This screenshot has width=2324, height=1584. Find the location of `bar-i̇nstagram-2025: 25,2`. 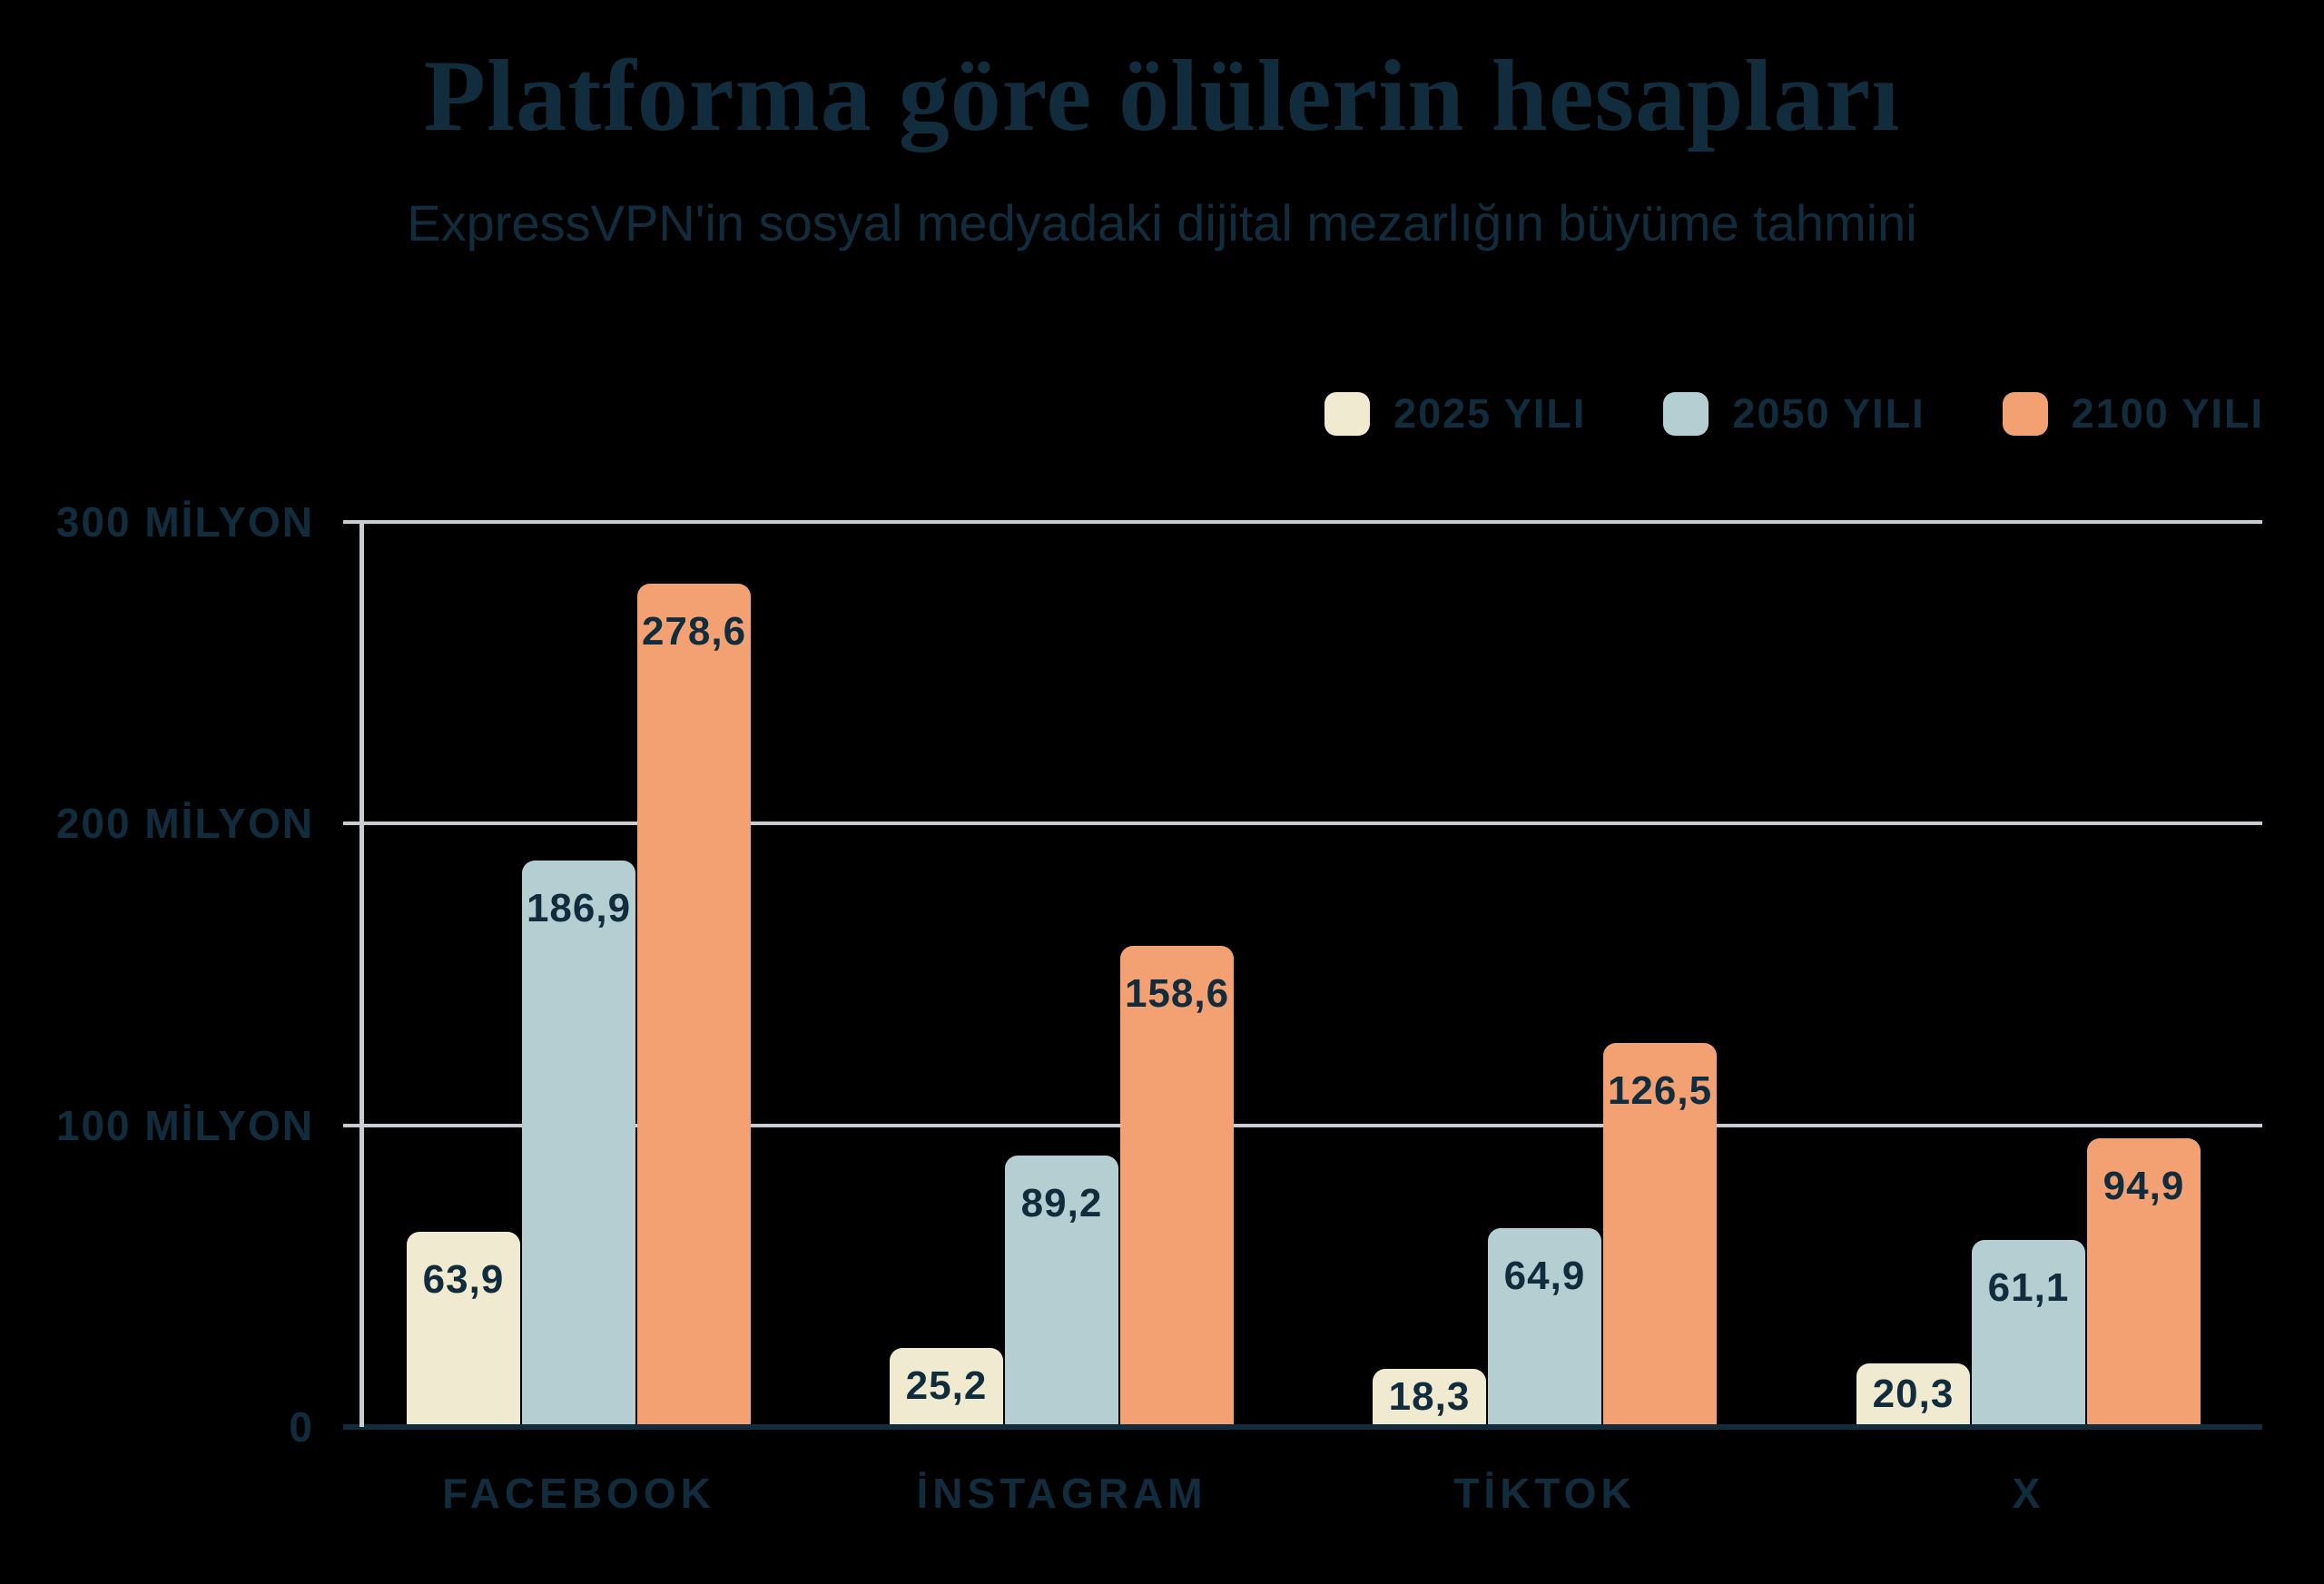

bar-i̇nstagram-2025: 25,2 is located at coordinates (946, 1386).